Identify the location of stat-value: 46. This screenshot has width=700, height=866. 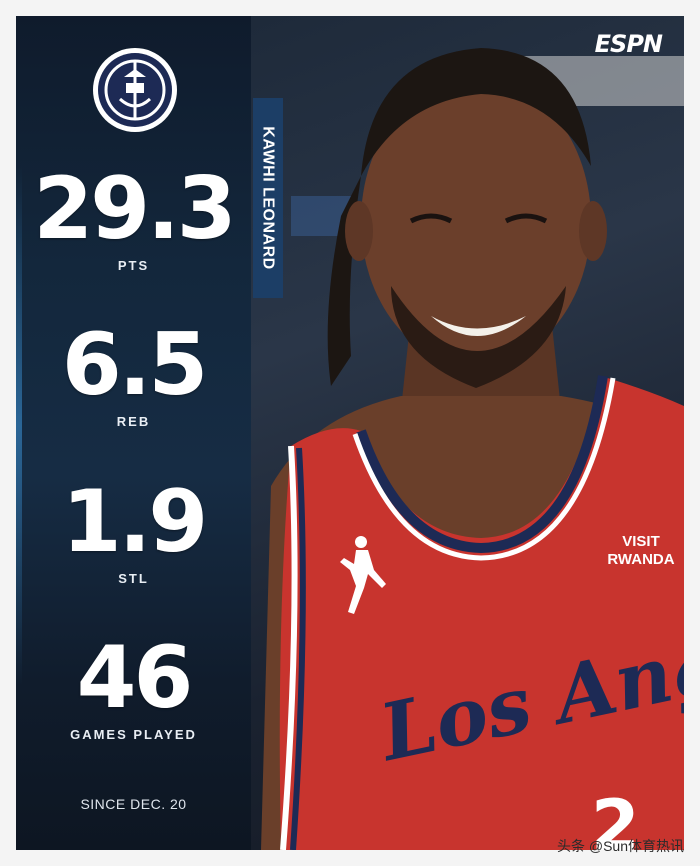
(135, 678).